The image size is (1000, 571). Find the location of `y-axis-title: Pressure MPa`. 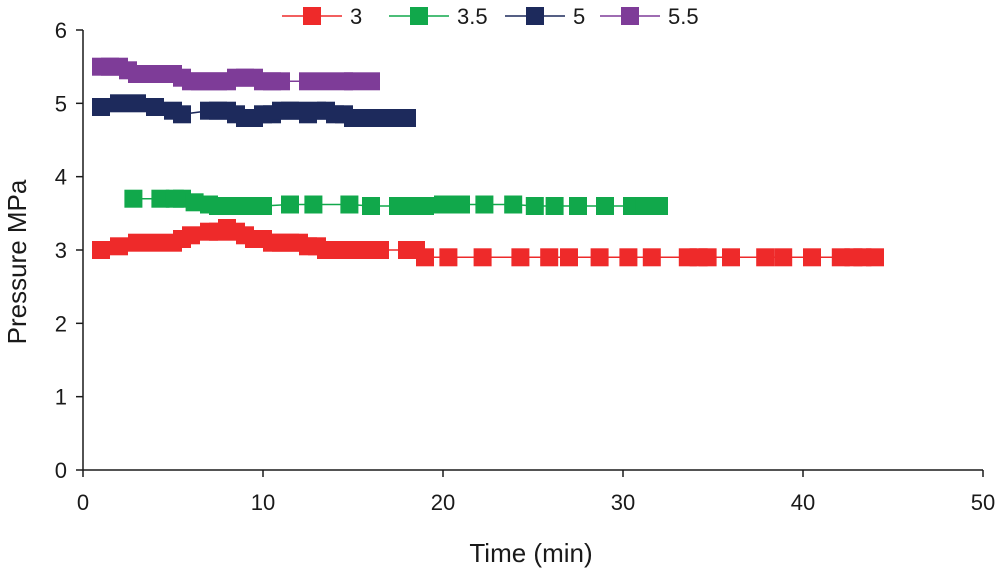

y-axis-title: Pressure MPa is located at coordinates (17, 261).